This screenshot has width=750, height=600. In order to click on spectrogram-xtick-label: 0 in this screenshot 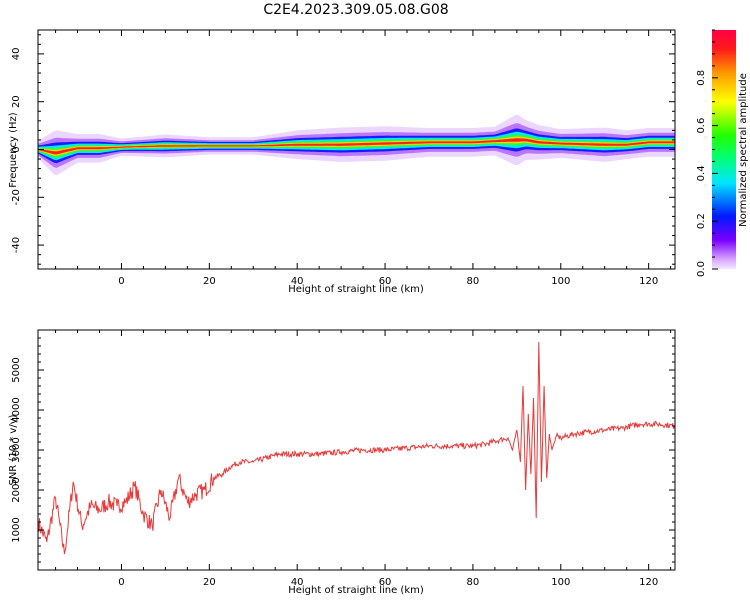, I will do `click(121, 281)`.